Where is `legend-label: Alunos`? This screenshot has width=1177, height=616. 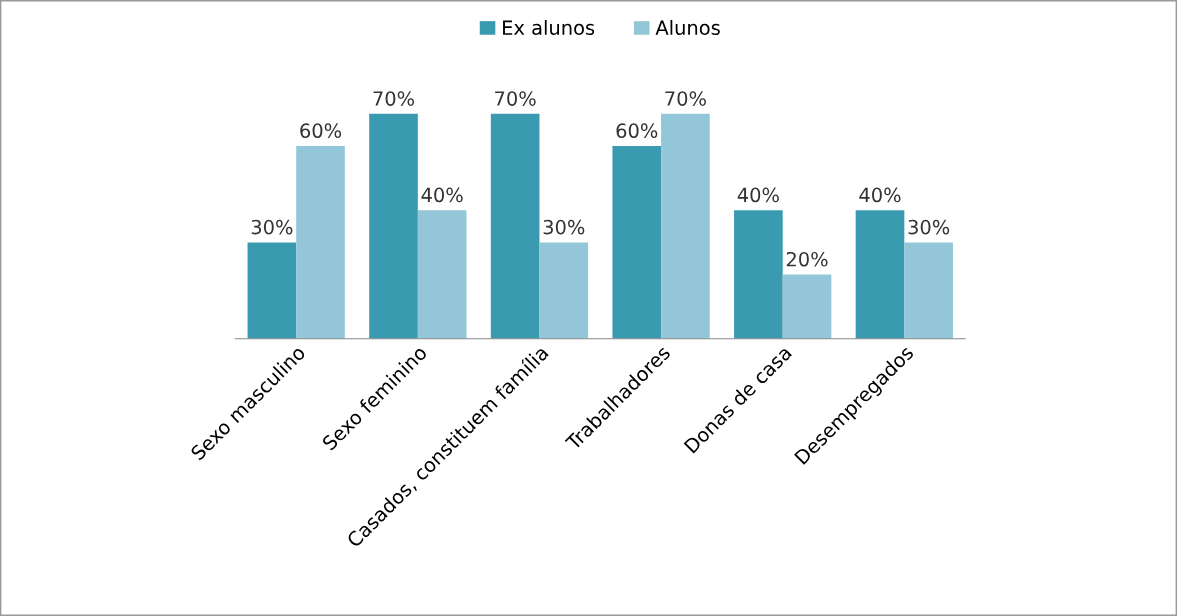 legend-label: Alunos is located at coordinates (687, 27).